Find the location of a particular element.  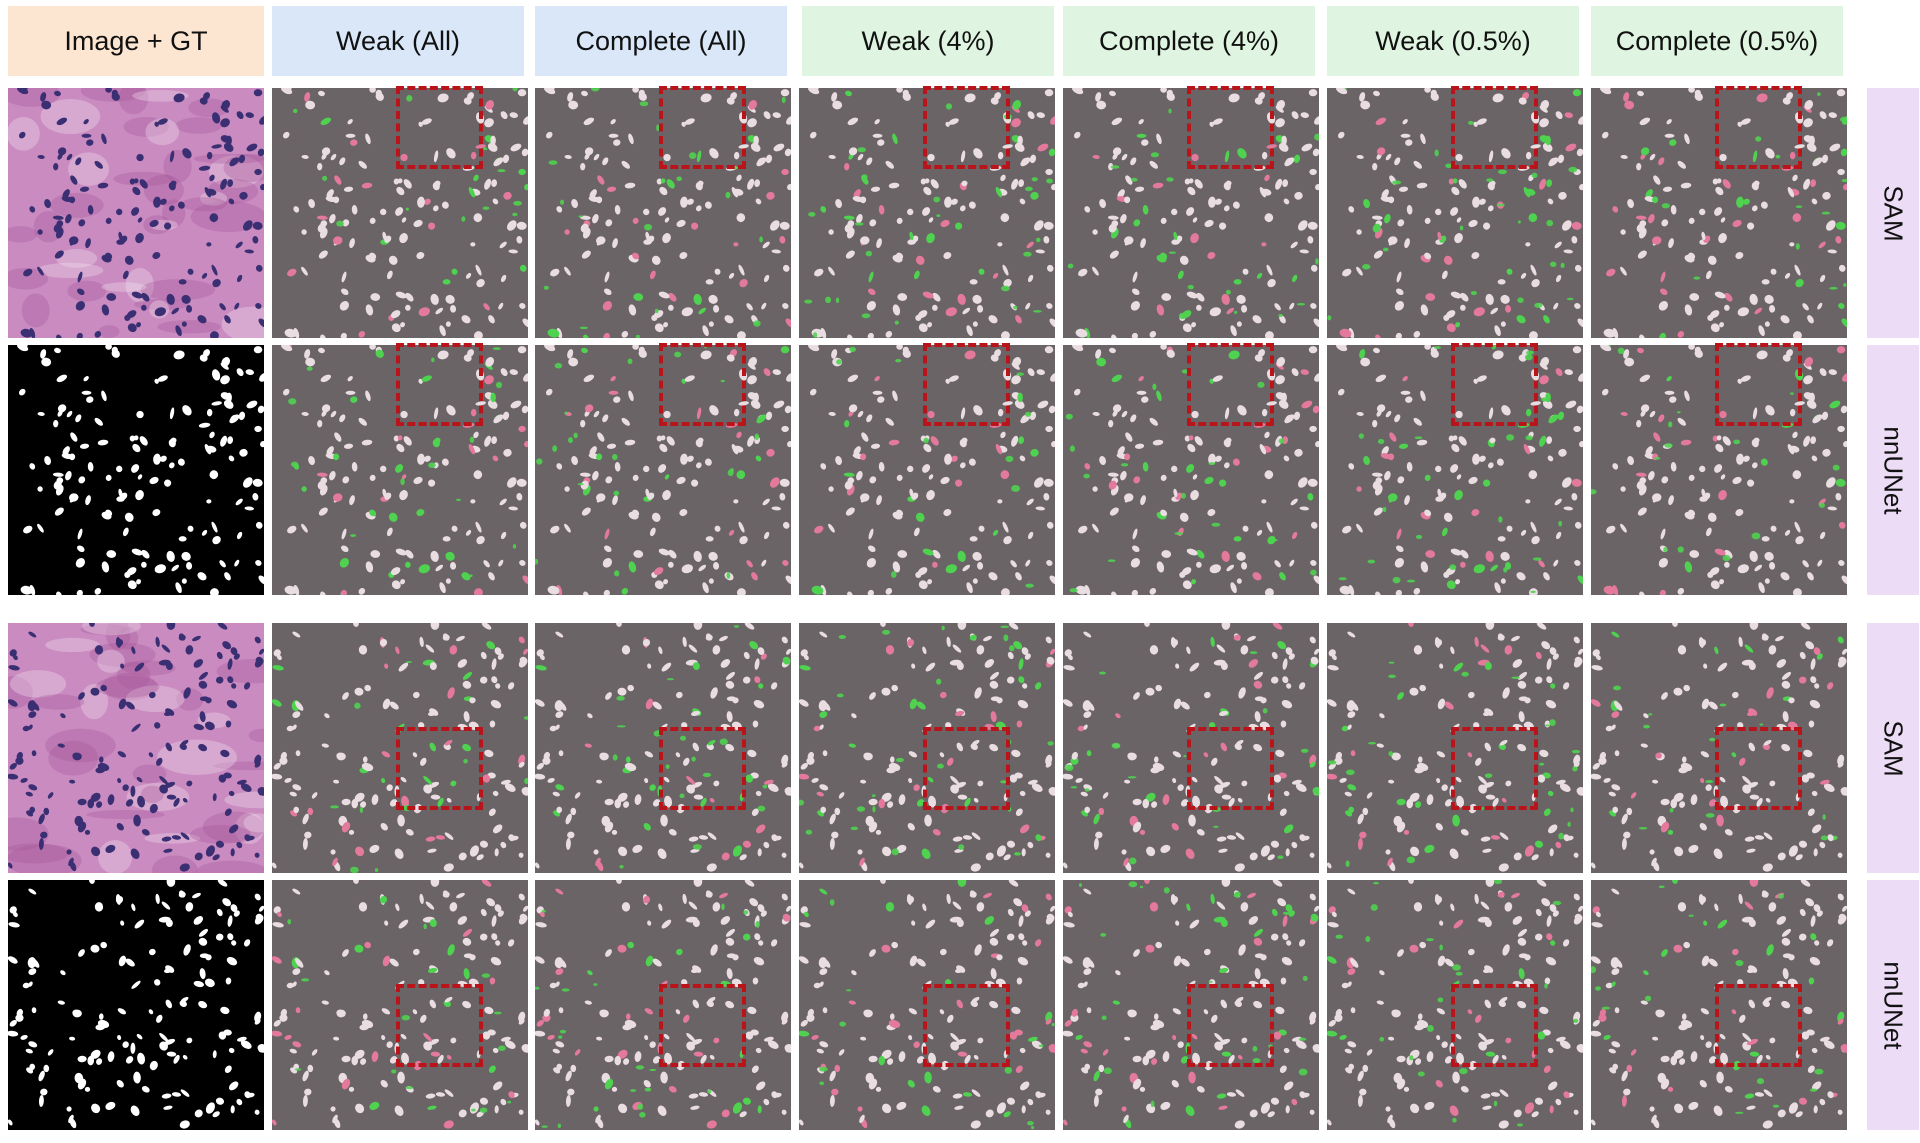

column-header-0: Image + GT is located at coordinates (136, 41).